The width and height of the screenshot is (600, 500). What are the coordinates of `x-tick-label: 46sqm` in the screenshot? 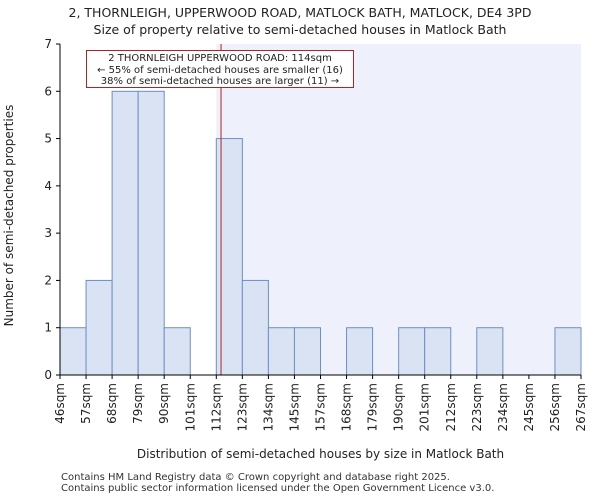 It's located at (60, 403).